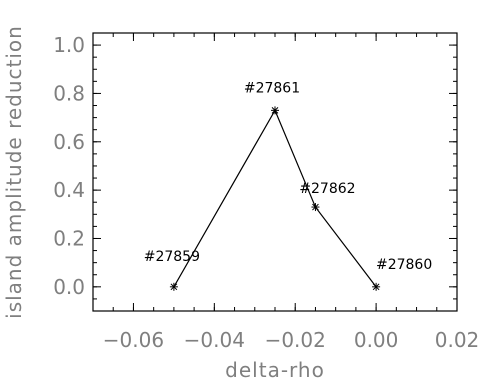 This screenshot has height=383, width=480. I want to click on x-tick-label: −0.04, so click(214, 340).